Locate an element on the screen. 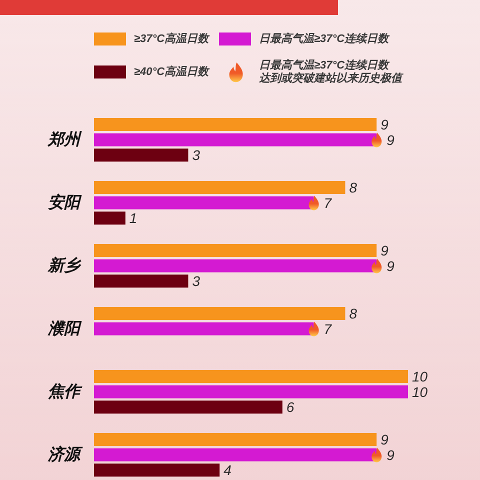 Image resolution: width=480 pixels, height=480 pixels. legend-label: 日最高气温≥37°C连续日数达到或突破建站以来历史极值 is located at coordinates (331, 71).